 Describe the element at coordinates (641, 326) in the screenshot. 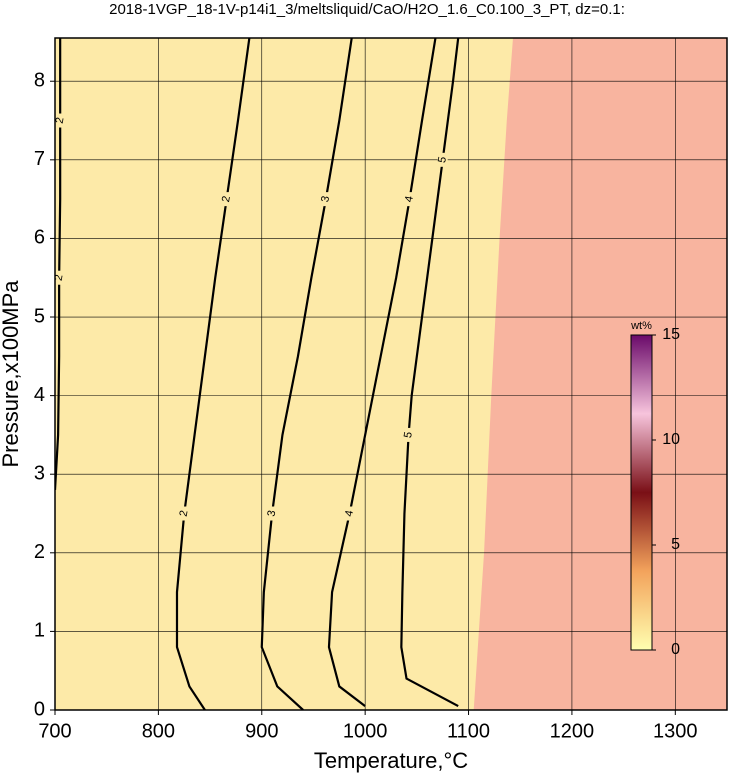

I see `colorbar-label: wt%` at that location.